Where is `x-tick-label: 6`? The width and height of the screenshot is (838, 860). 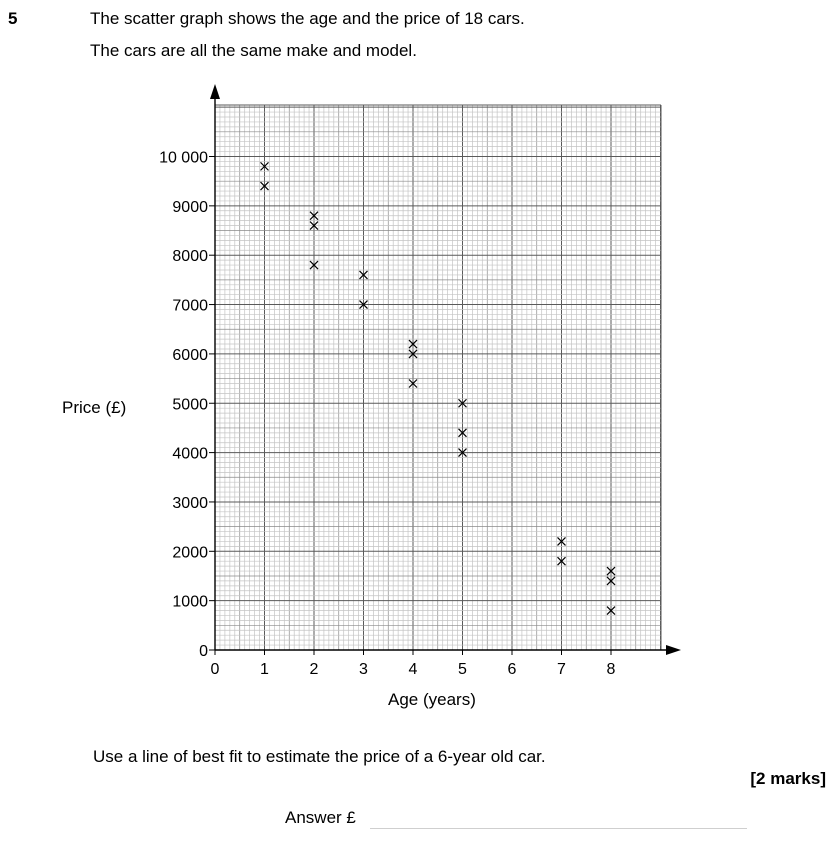 x-tick-label: 6 is located at coordinates (512, 669).